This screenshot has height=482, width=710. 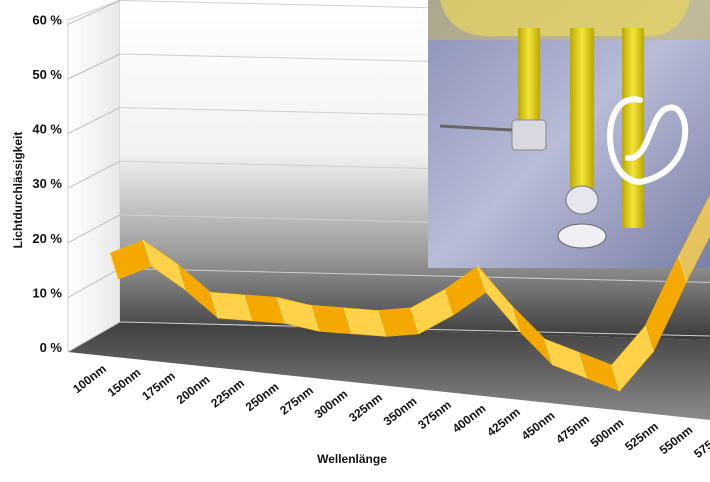 I want to click on y-tick-label: 10 %, so click(x=47, y=292).